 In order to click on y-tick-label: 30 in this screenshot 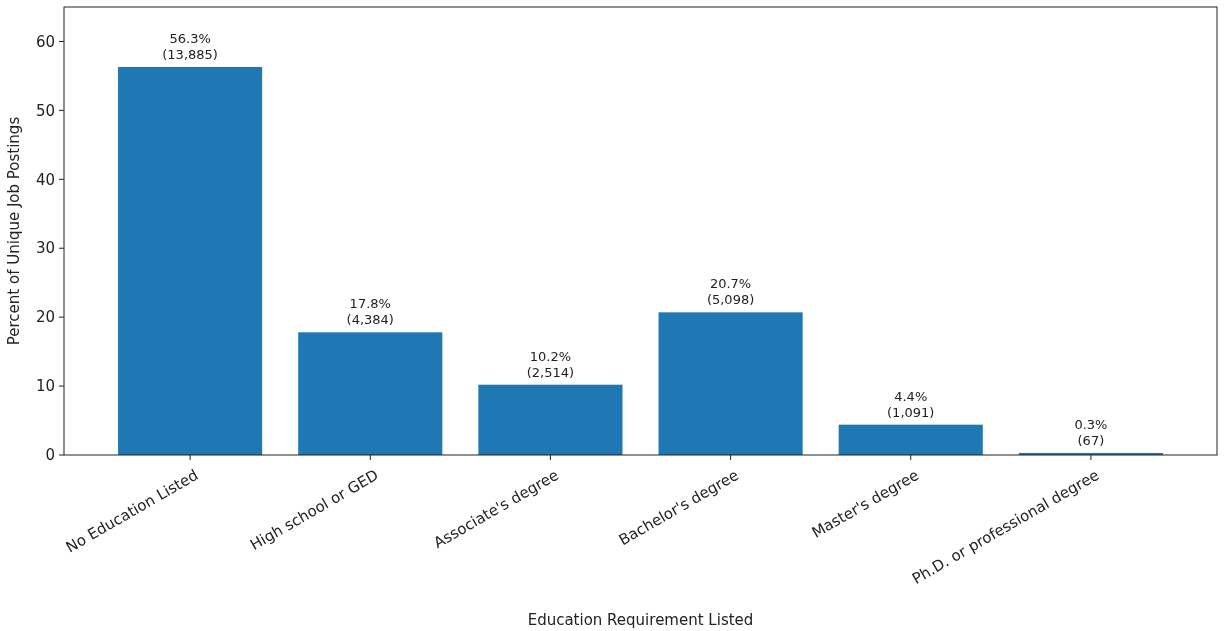, I will do `click(45, 248)`.